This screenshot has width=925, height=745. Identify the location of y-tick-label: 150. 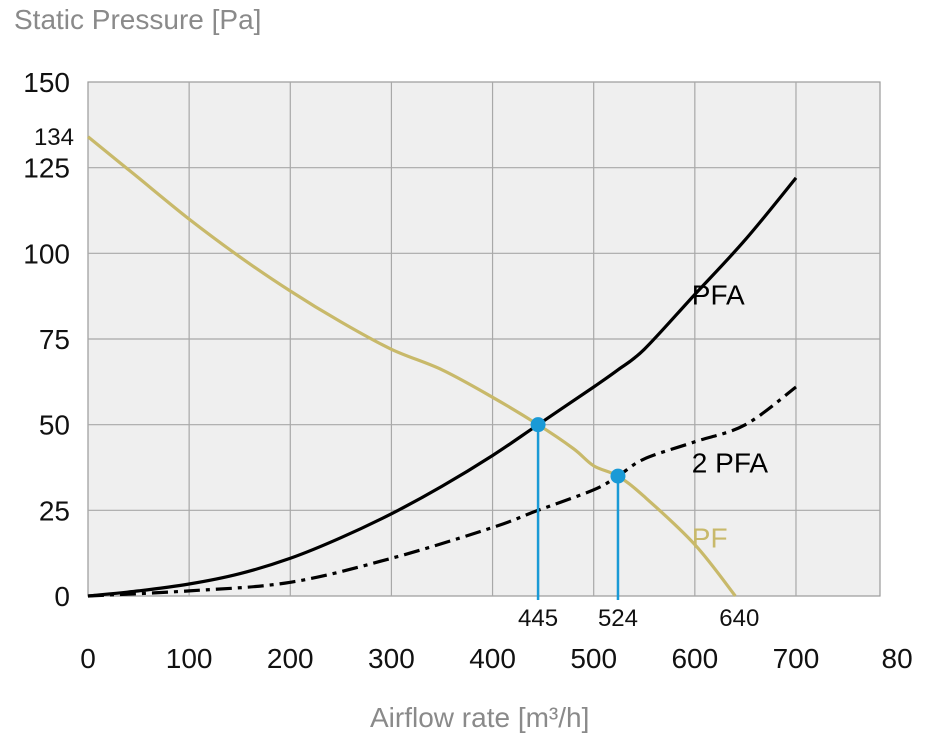
(46, 82).